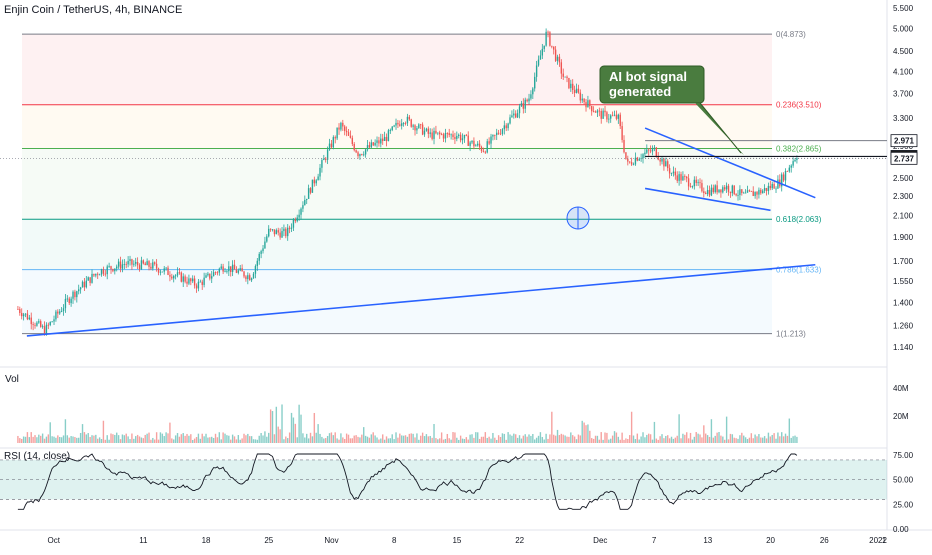  Describe the element at coordinates (331, 540) in the screenshot. I see `time-axis-label: Nov` at that location.